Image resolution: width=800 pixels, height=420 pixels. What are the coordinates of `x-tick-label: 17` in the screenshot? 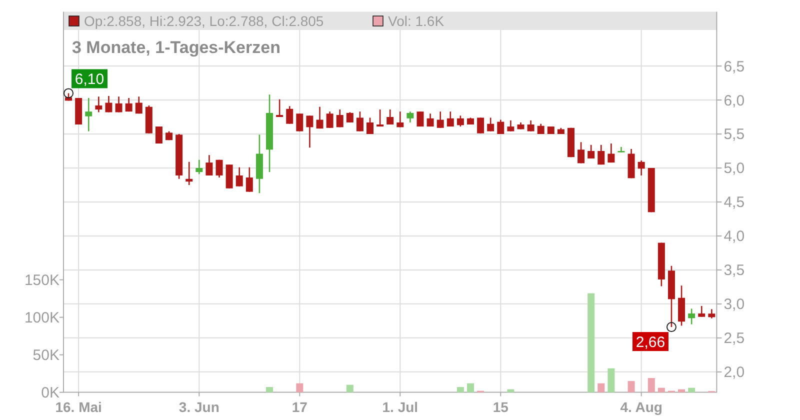 It's located at (300, 407).